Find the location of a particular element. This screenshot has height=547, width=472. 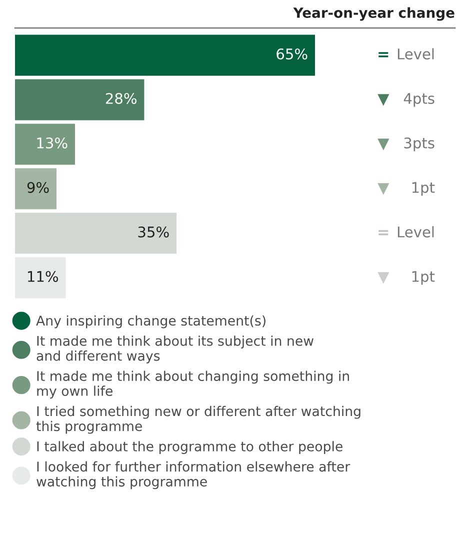

data-label: 65% is located at coordinates (292, 54).